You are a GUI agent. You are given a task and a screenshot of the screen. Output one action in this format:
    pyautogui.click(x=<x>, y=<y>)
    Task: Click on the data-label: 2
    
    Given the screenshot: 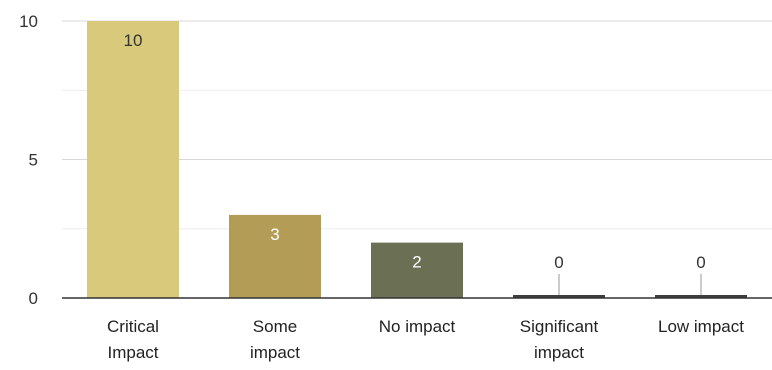 What is the action you would take?
    pyautogui.click(x=416, y=262)
    